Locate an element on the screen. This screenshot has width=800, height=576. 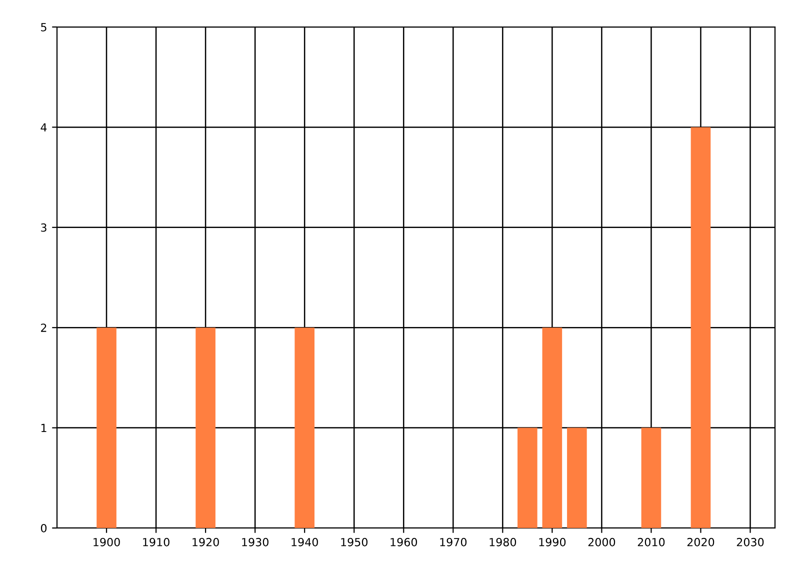
x-tick-label: 1980 is located at coordinates (503, 542).